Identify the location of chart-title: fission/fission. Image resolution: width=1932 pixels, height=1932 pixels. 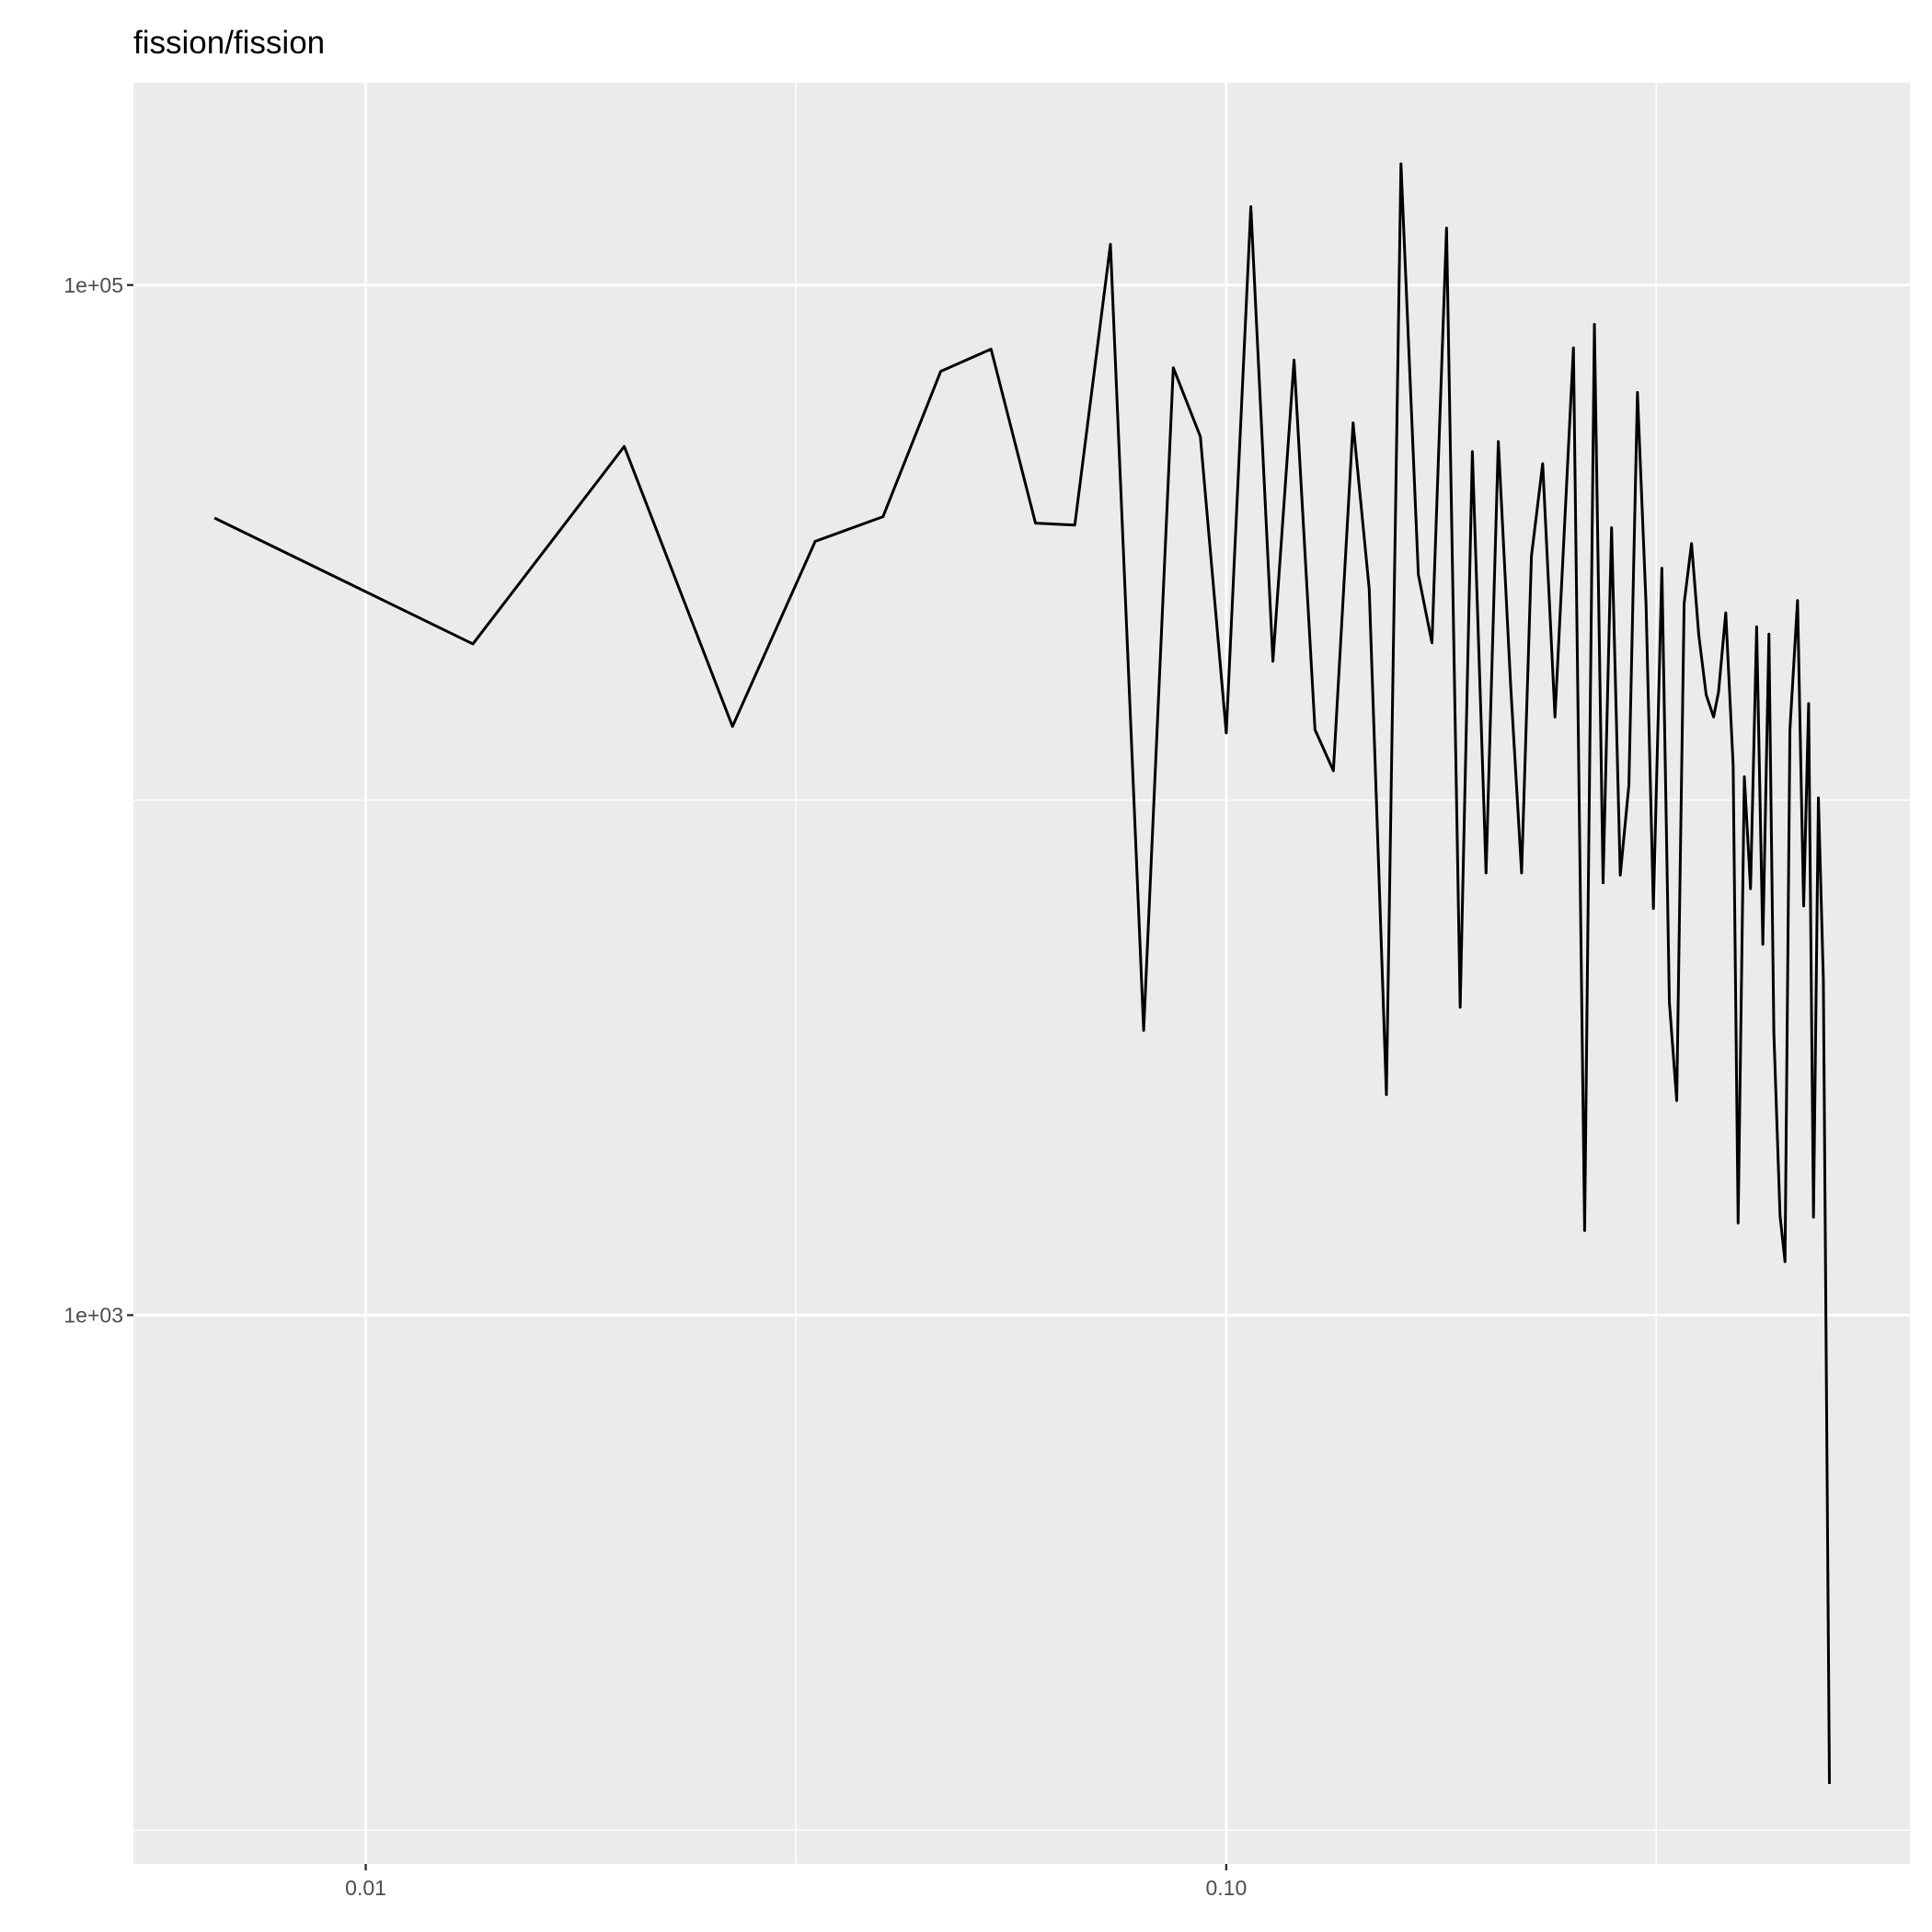
(229, 43).